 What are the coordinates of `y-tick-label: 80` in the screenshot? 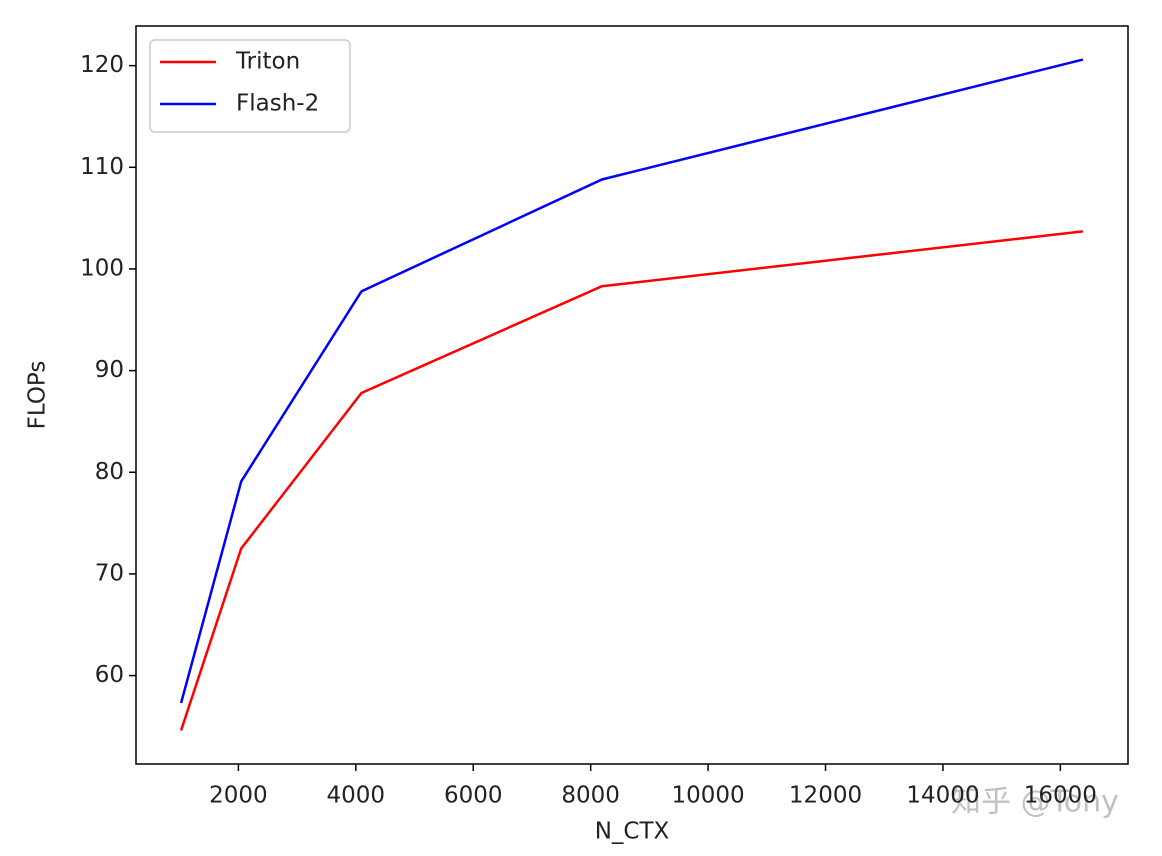 It's located at (109, 472).